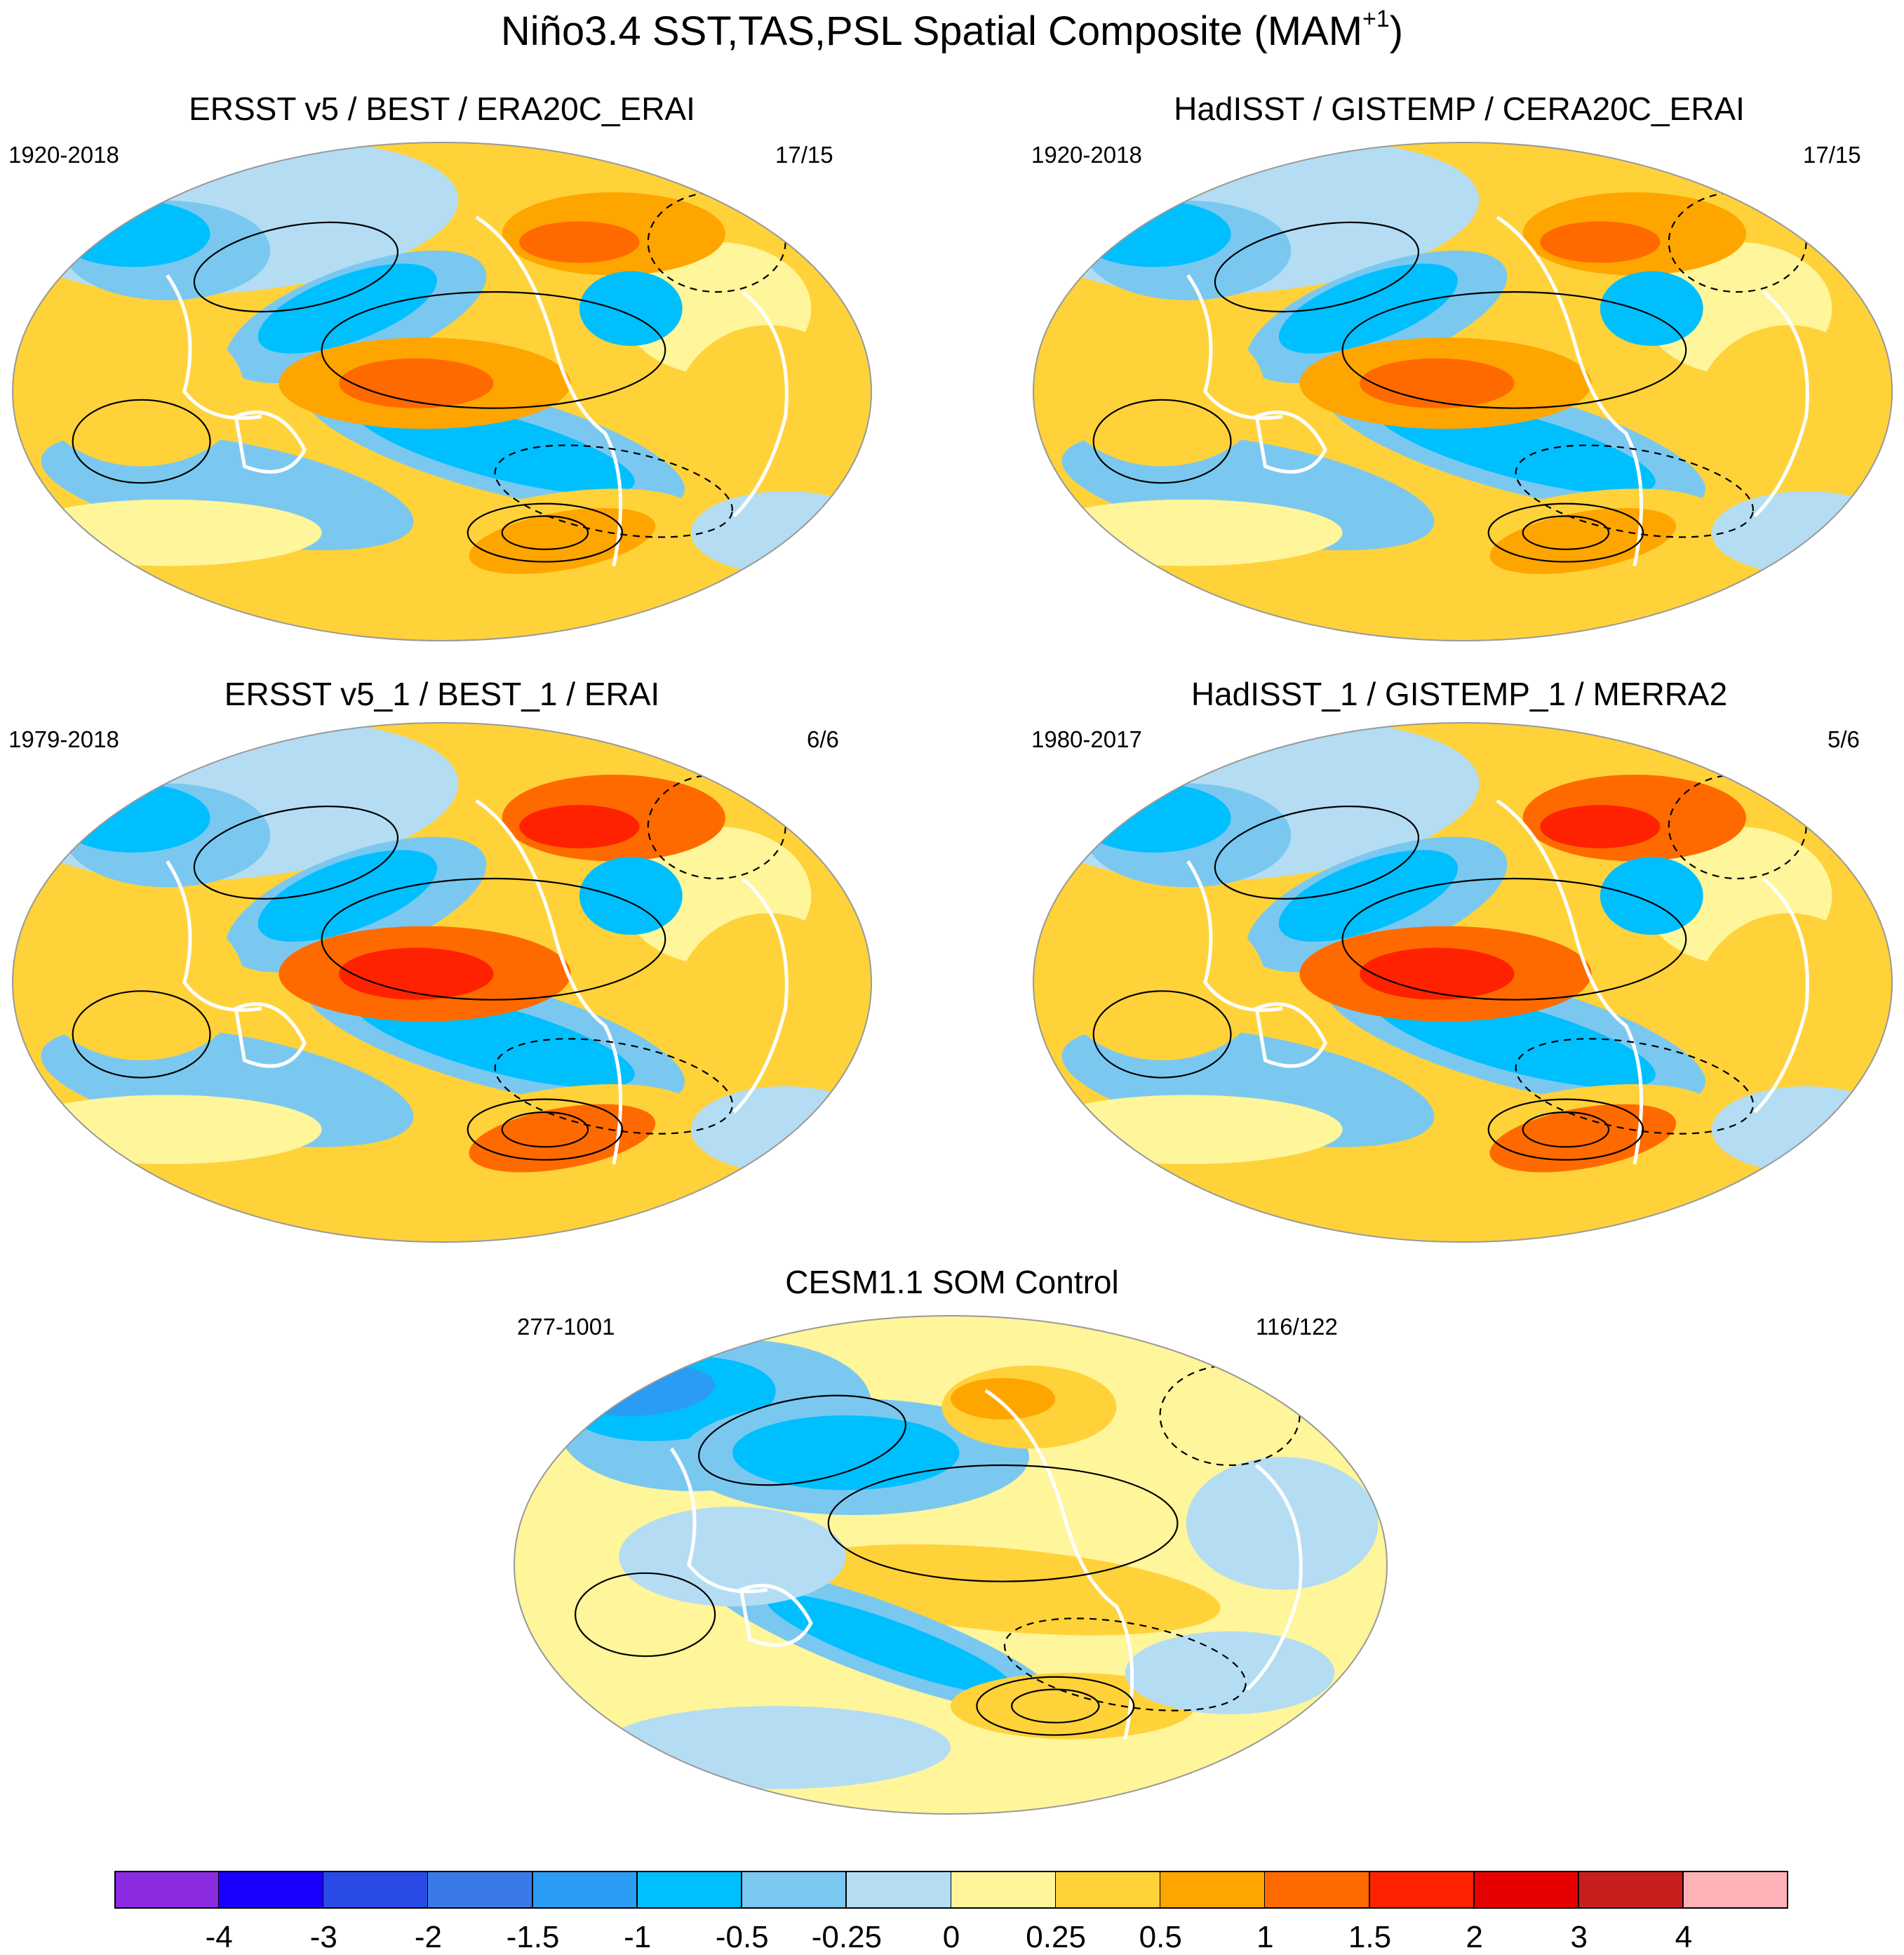  What do you see at coordinates (1396, 31) in the screenshot?
I see `figure-title-close: )` at bounding box center [1396, 31].